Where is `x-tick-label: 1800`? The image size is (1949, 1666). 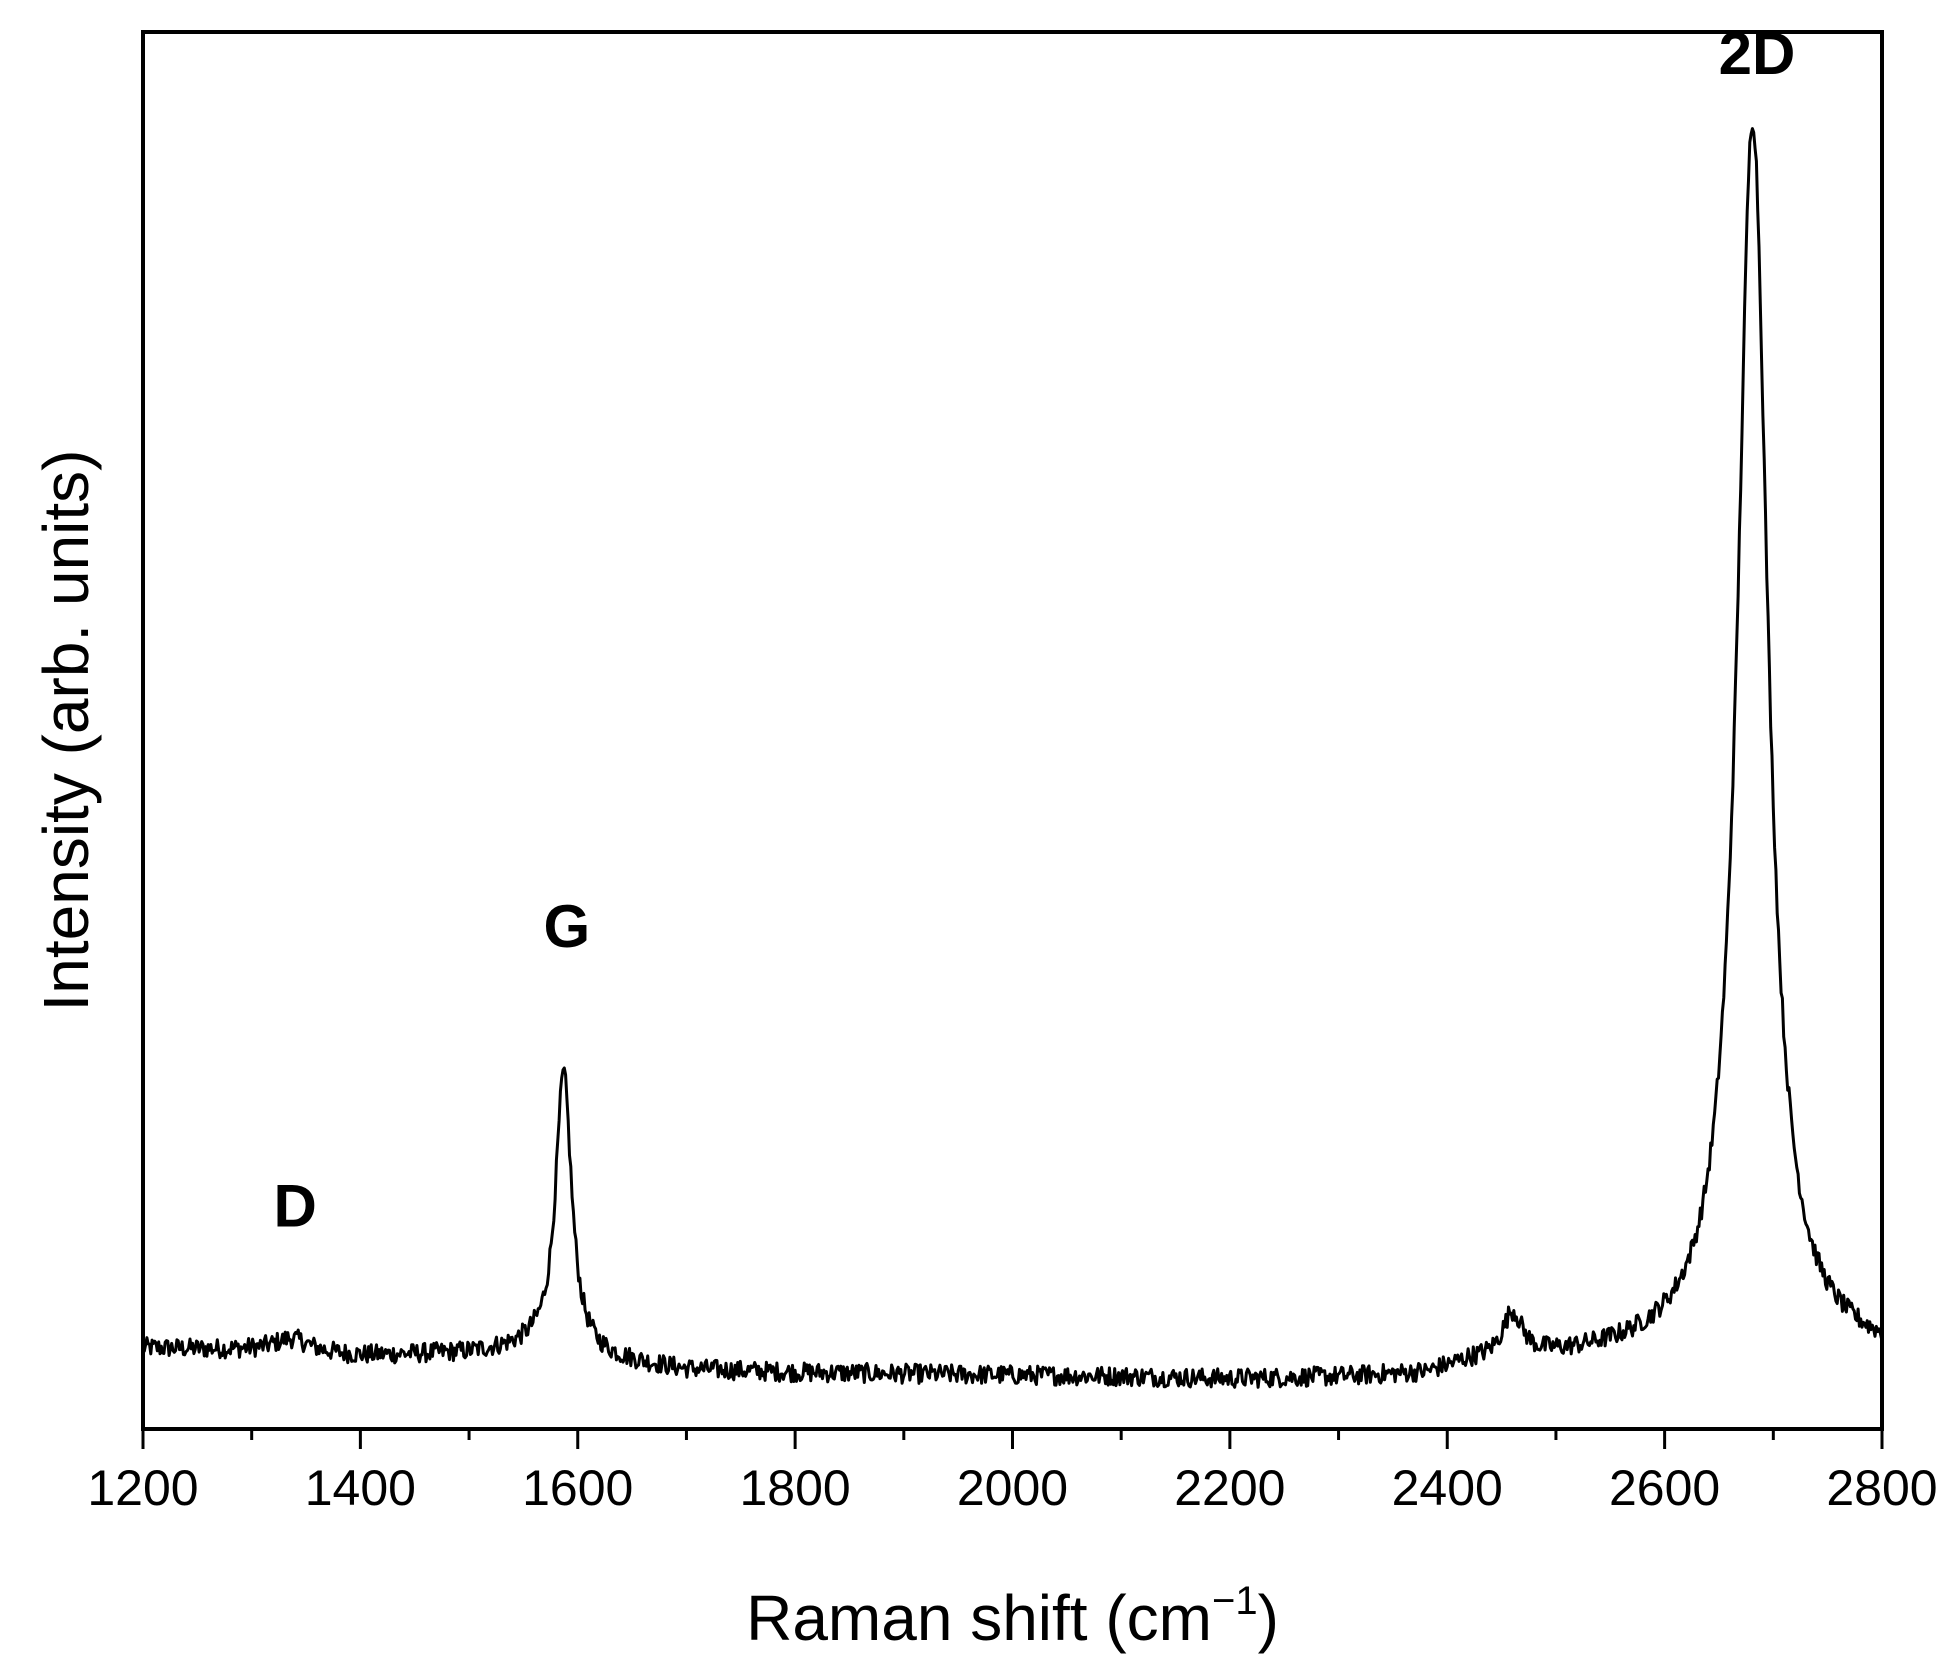
x-tick-label: 1800 is located at coordinates (795, 1488).